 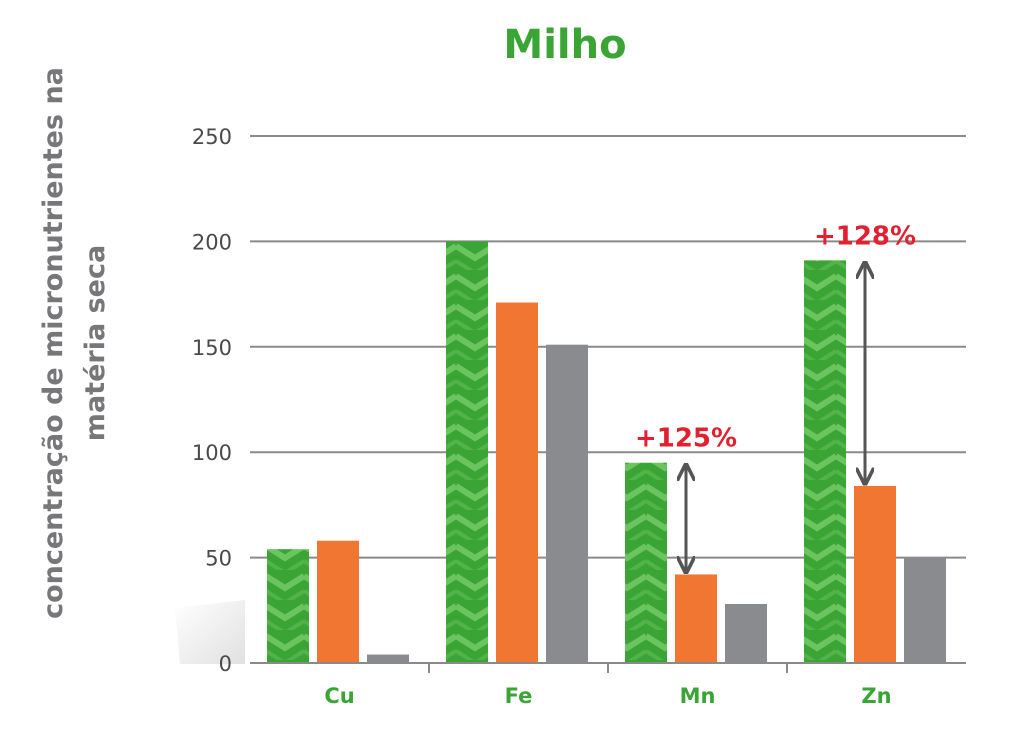 I want to click on y-tick-label-250: 250, so click(x=212, y=137).